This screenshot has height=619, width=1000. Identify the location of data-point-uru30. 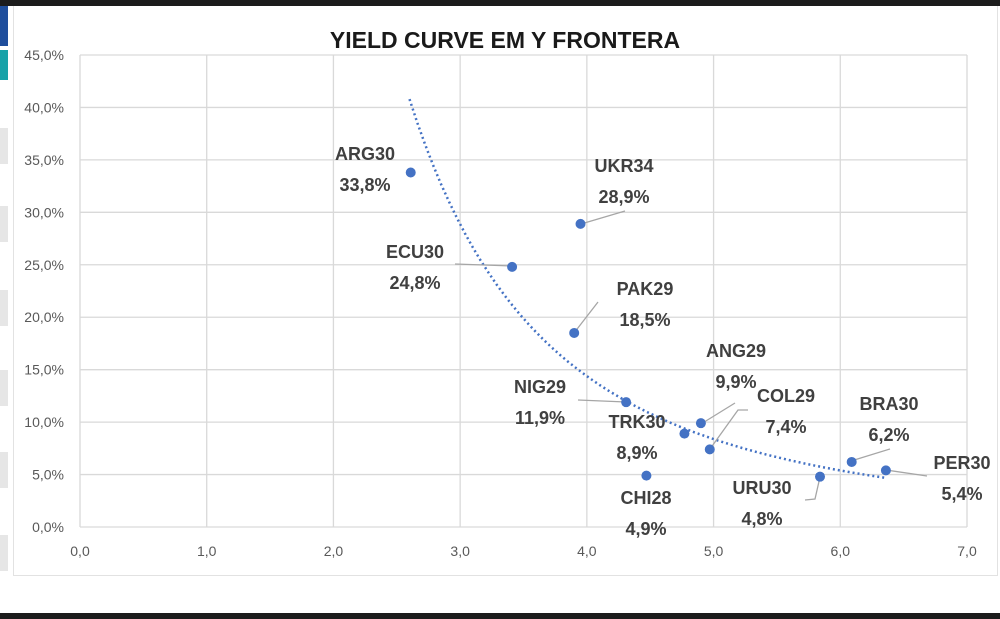
(820, 476).